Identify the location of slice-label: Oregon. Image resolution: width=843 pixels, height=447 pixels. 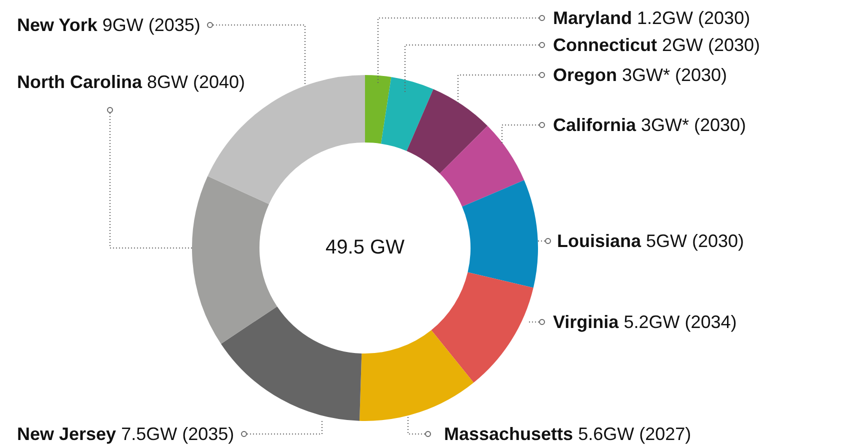
(585, 75).